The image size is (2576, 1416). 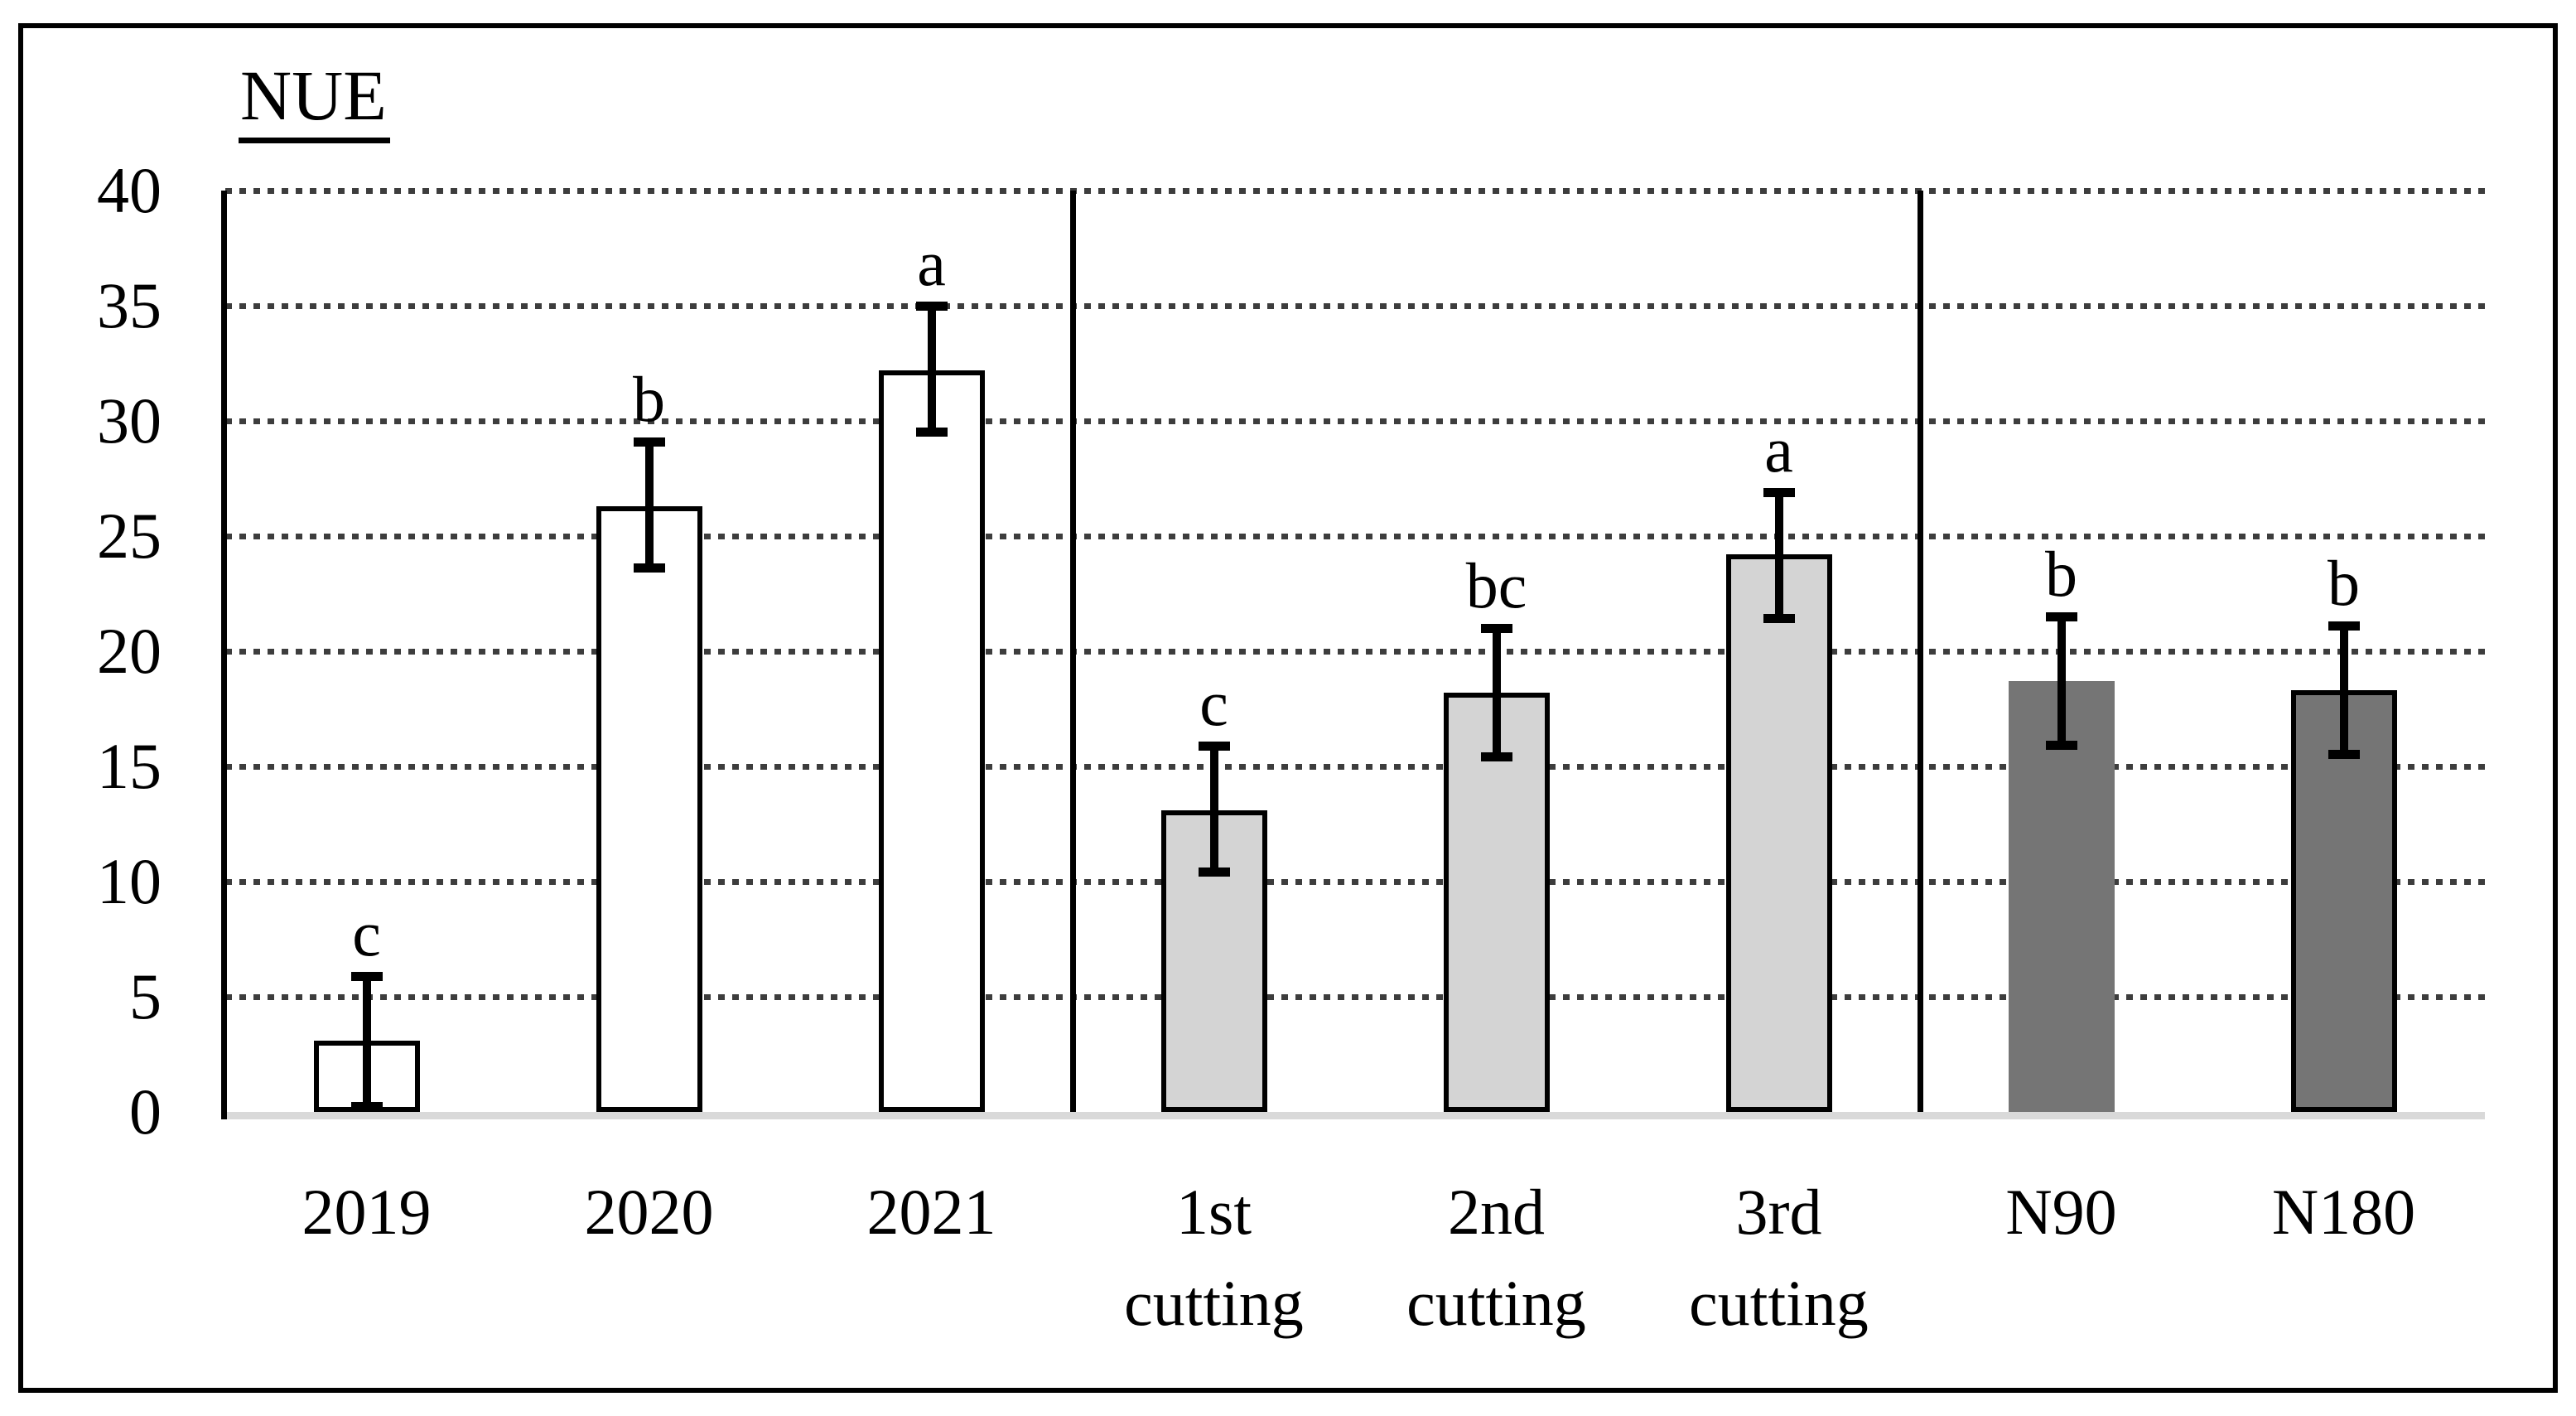 I want to click on sig-letter-1st-cutting: c, so click(x=1213, y=703).